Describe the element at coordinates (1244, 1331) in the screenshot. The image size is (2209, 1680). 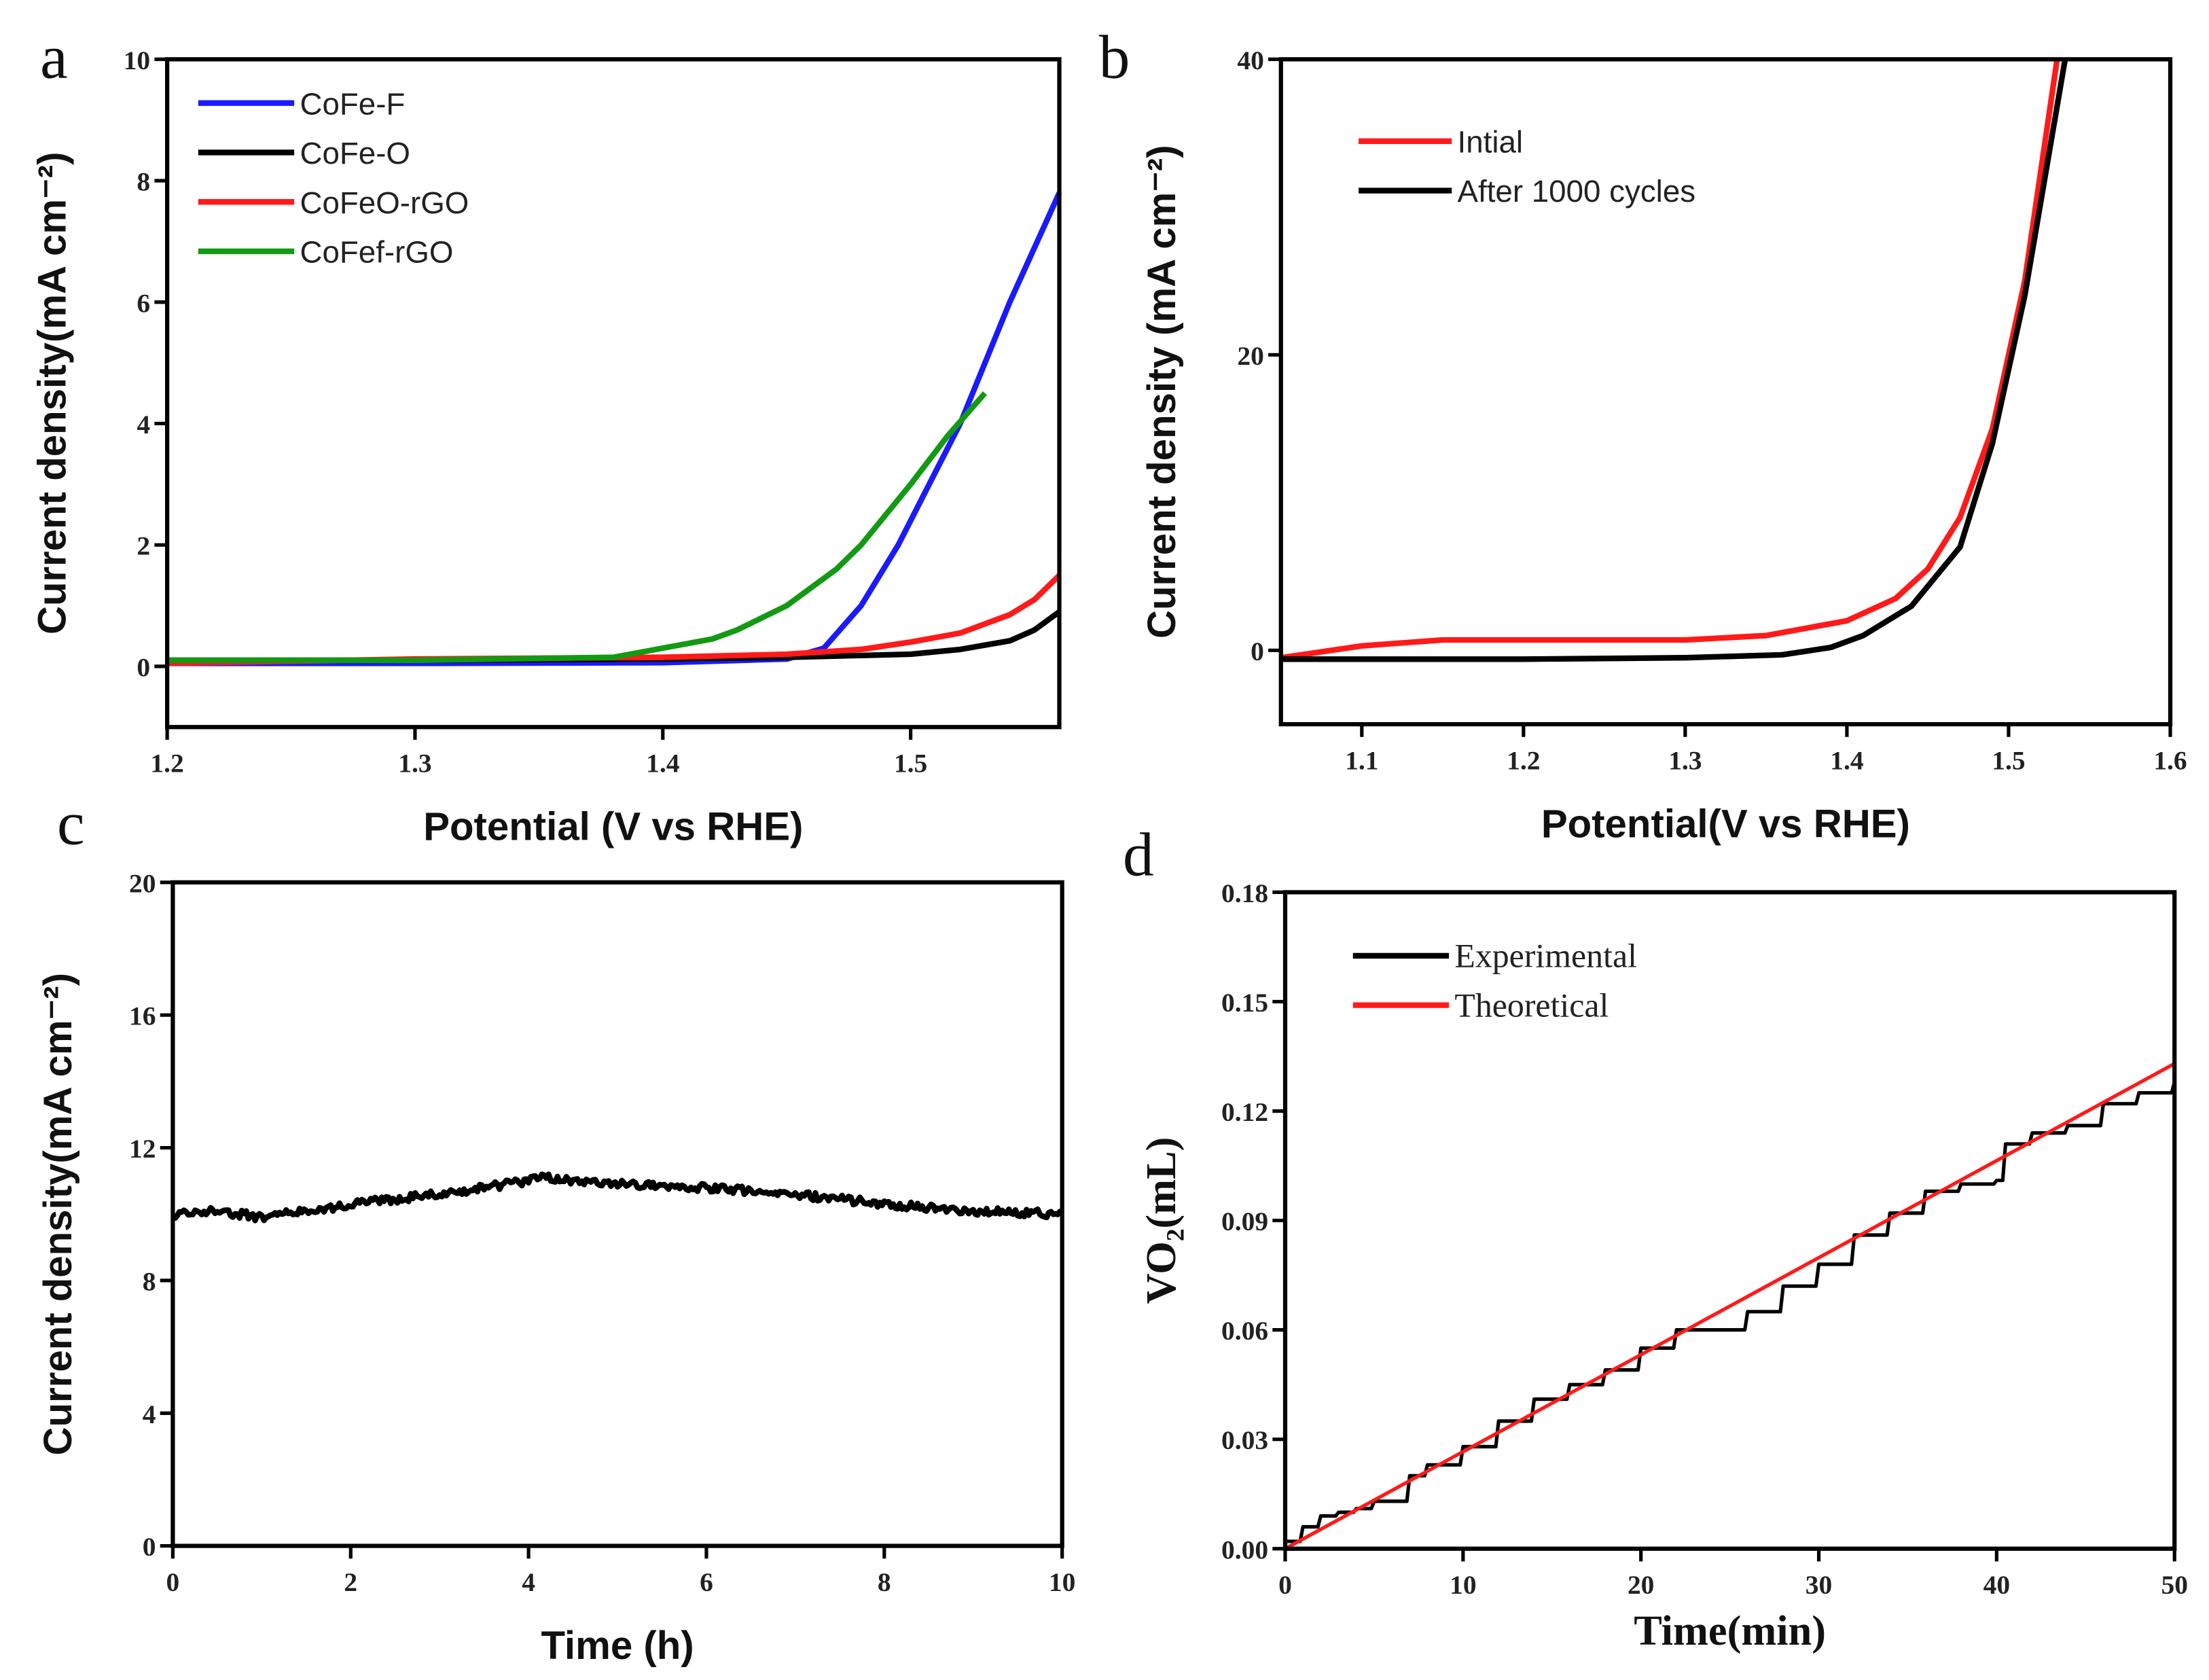
I see `y-tick-label: 0.06` at that location.